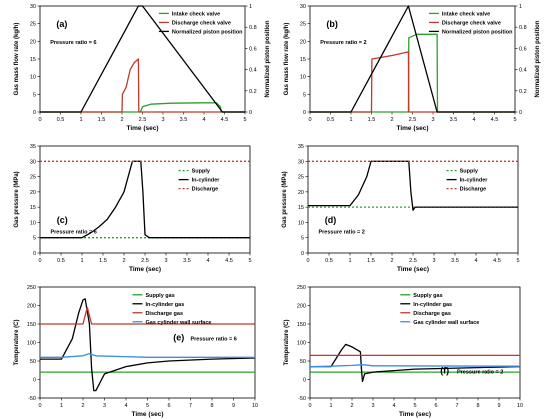  Describe the element at coordinates (301, 288) in the screenshot. I see `y-tick-label: 250` at that location.